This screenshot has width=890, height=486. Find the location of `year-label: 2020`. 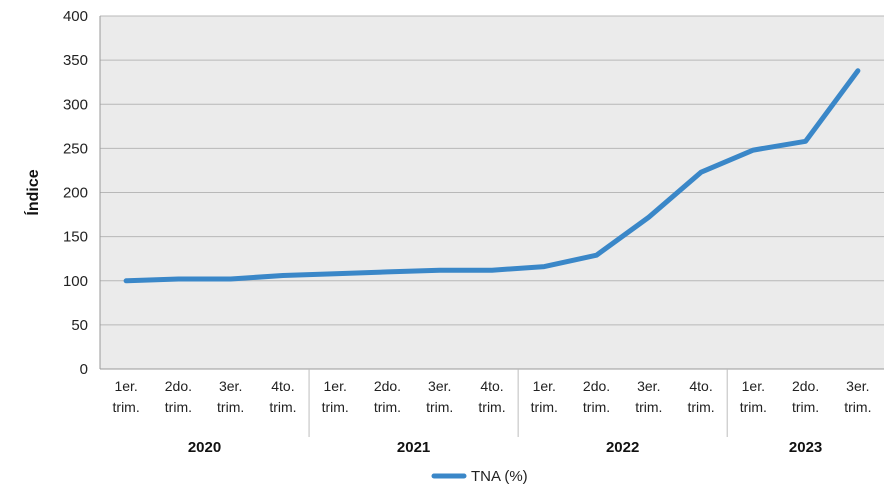

year-label: 2020 is located at coordinates (204, 447).